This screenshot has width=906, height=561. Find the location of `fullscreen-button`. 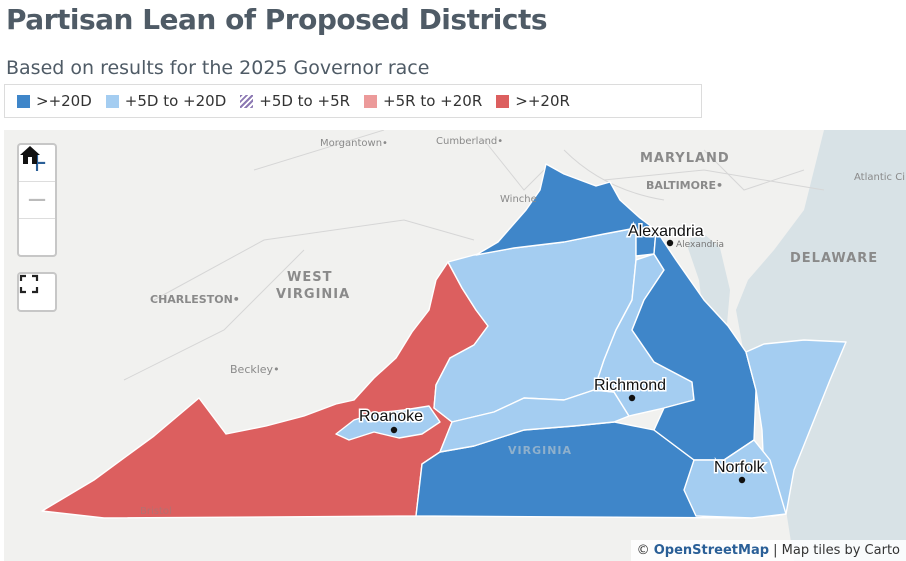

fullscreen-button is located at coordinates (37, 292).